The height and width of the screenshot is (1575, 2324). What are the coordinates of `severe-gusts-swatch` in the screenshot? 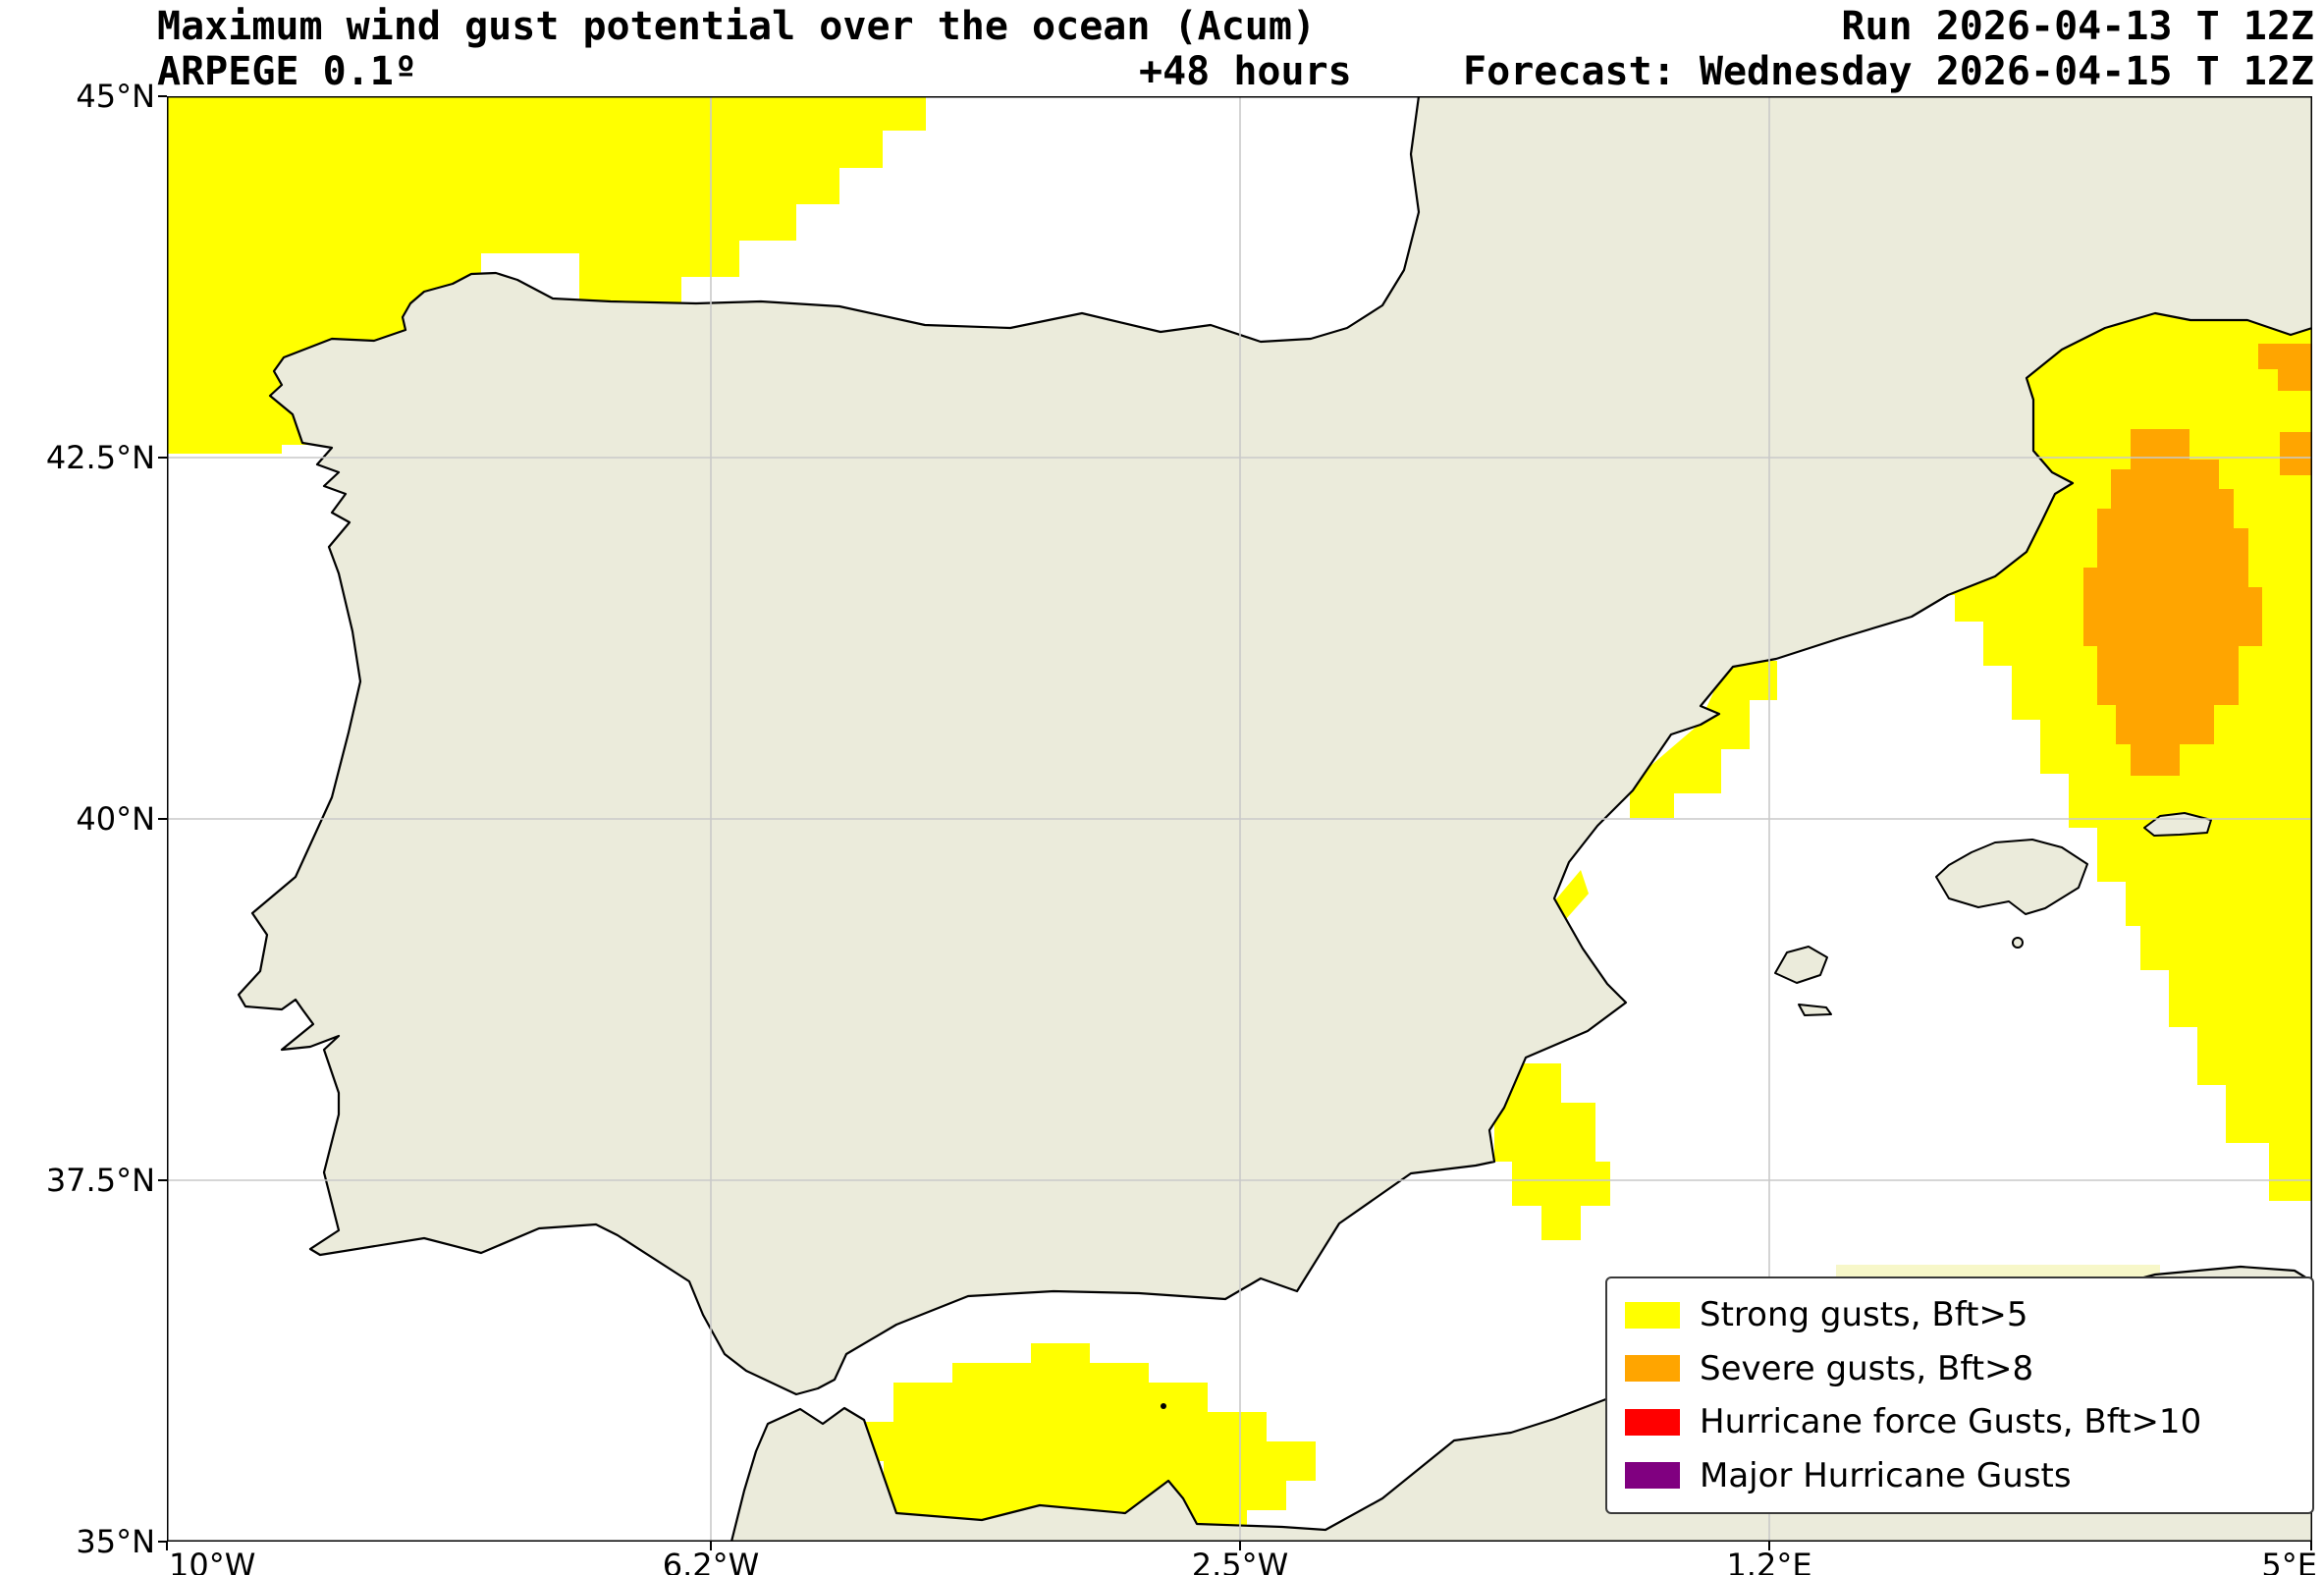 It's located at (1652, 1369).